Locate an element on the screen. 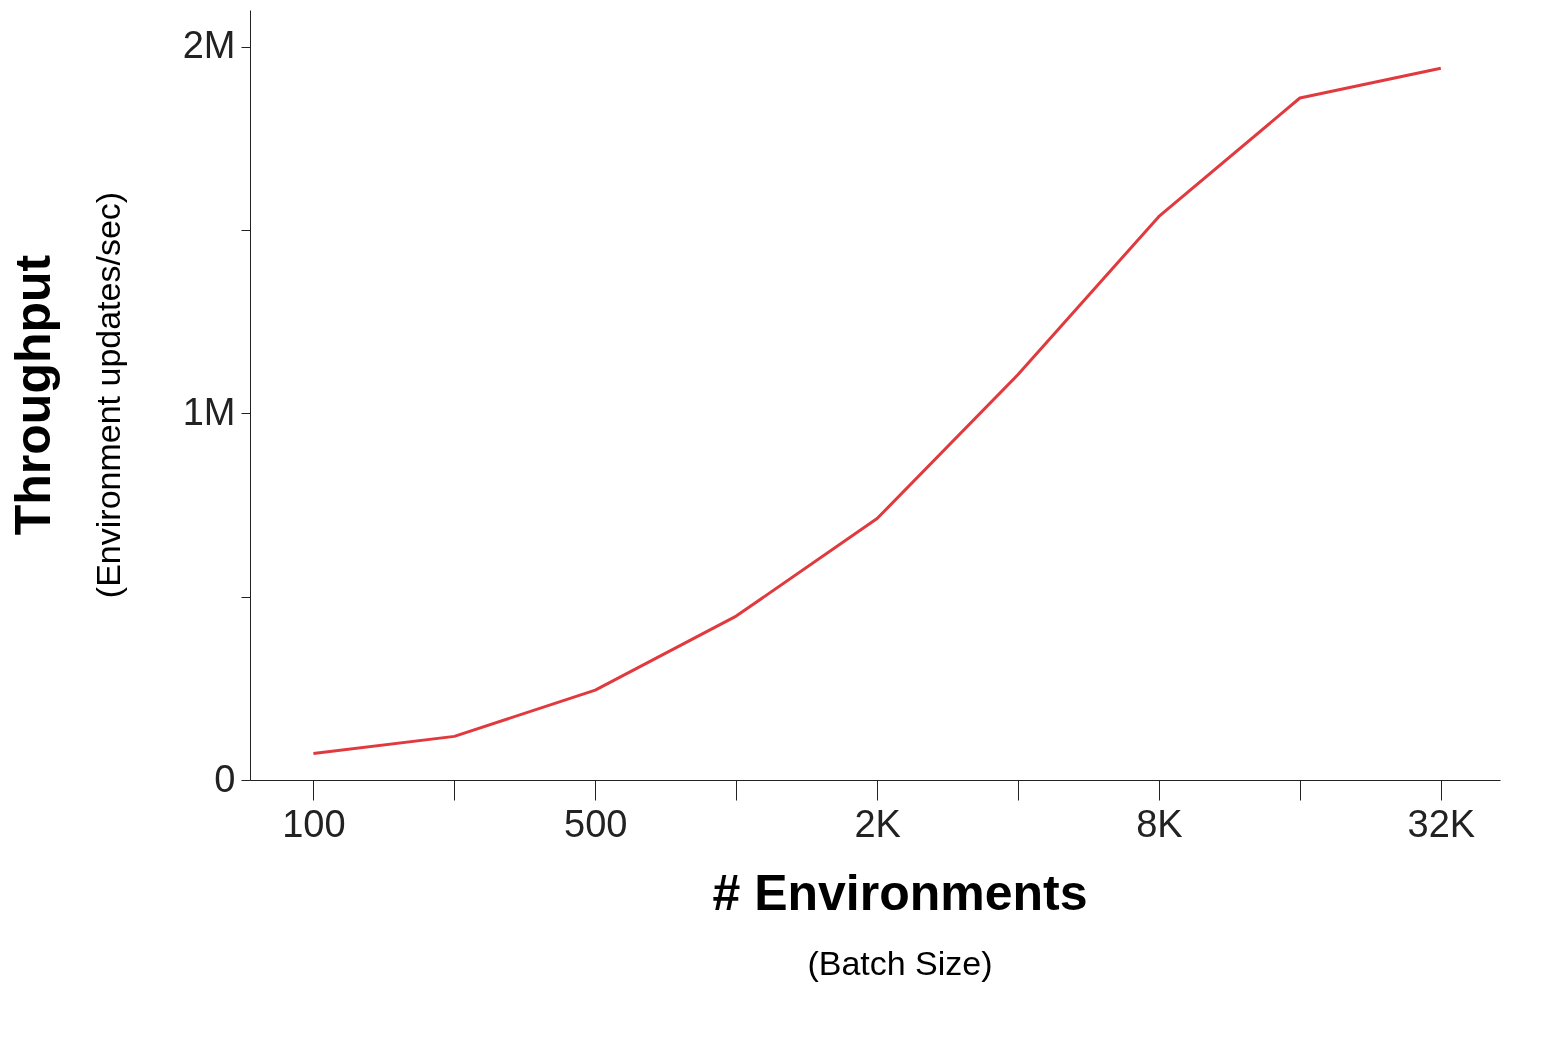 The width and height of the screenshot is (1558, 1044). x-tick-label: 32K is located at coordinates (1441, 823).